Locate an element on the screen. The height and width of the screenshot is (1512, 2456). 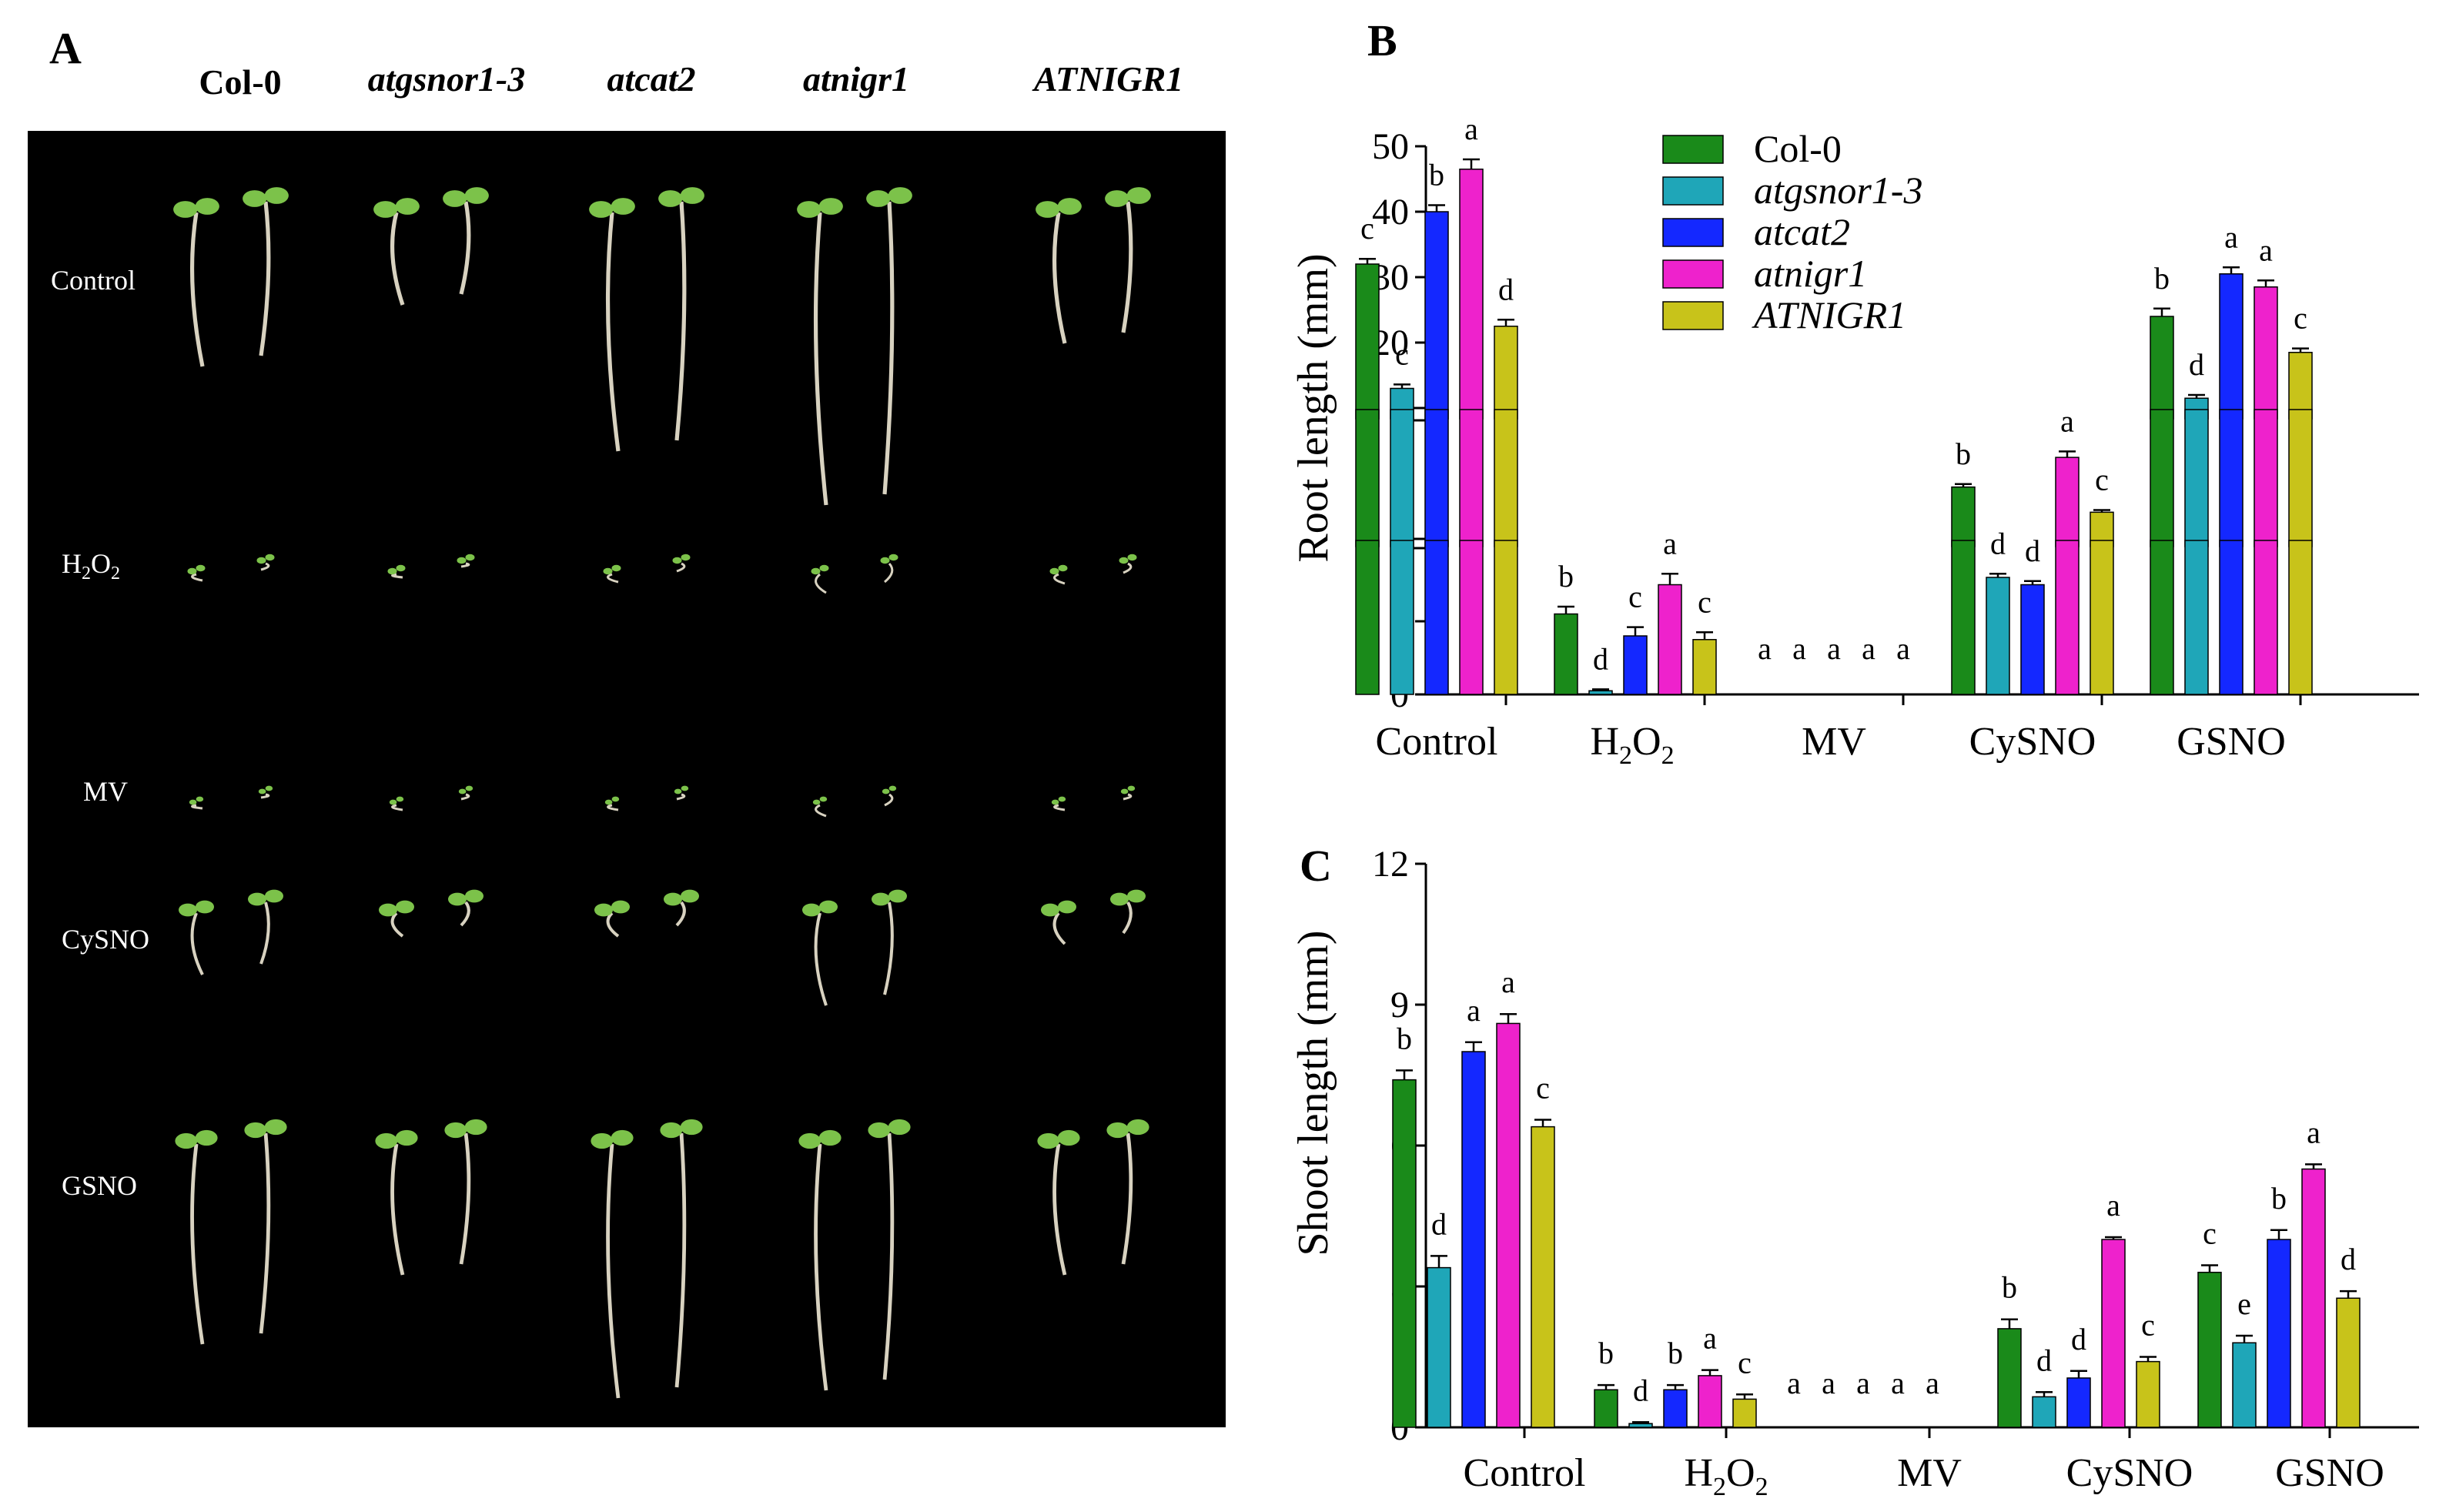
seedling-leaf-2-4-0-r is located at coordinates (1062, 799).